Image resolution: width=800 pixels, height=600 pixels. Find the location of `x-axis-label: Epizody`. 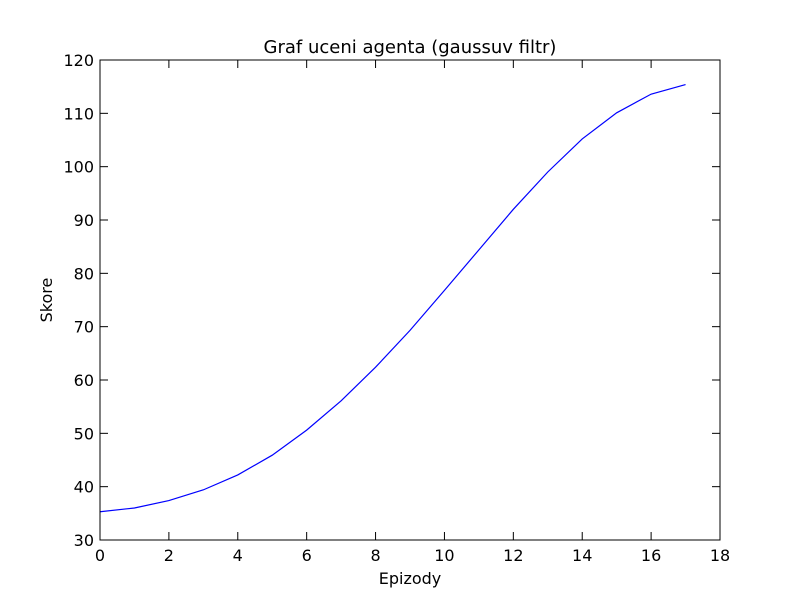

x-axis-label: Epizody is located at coordinates (410, 578).